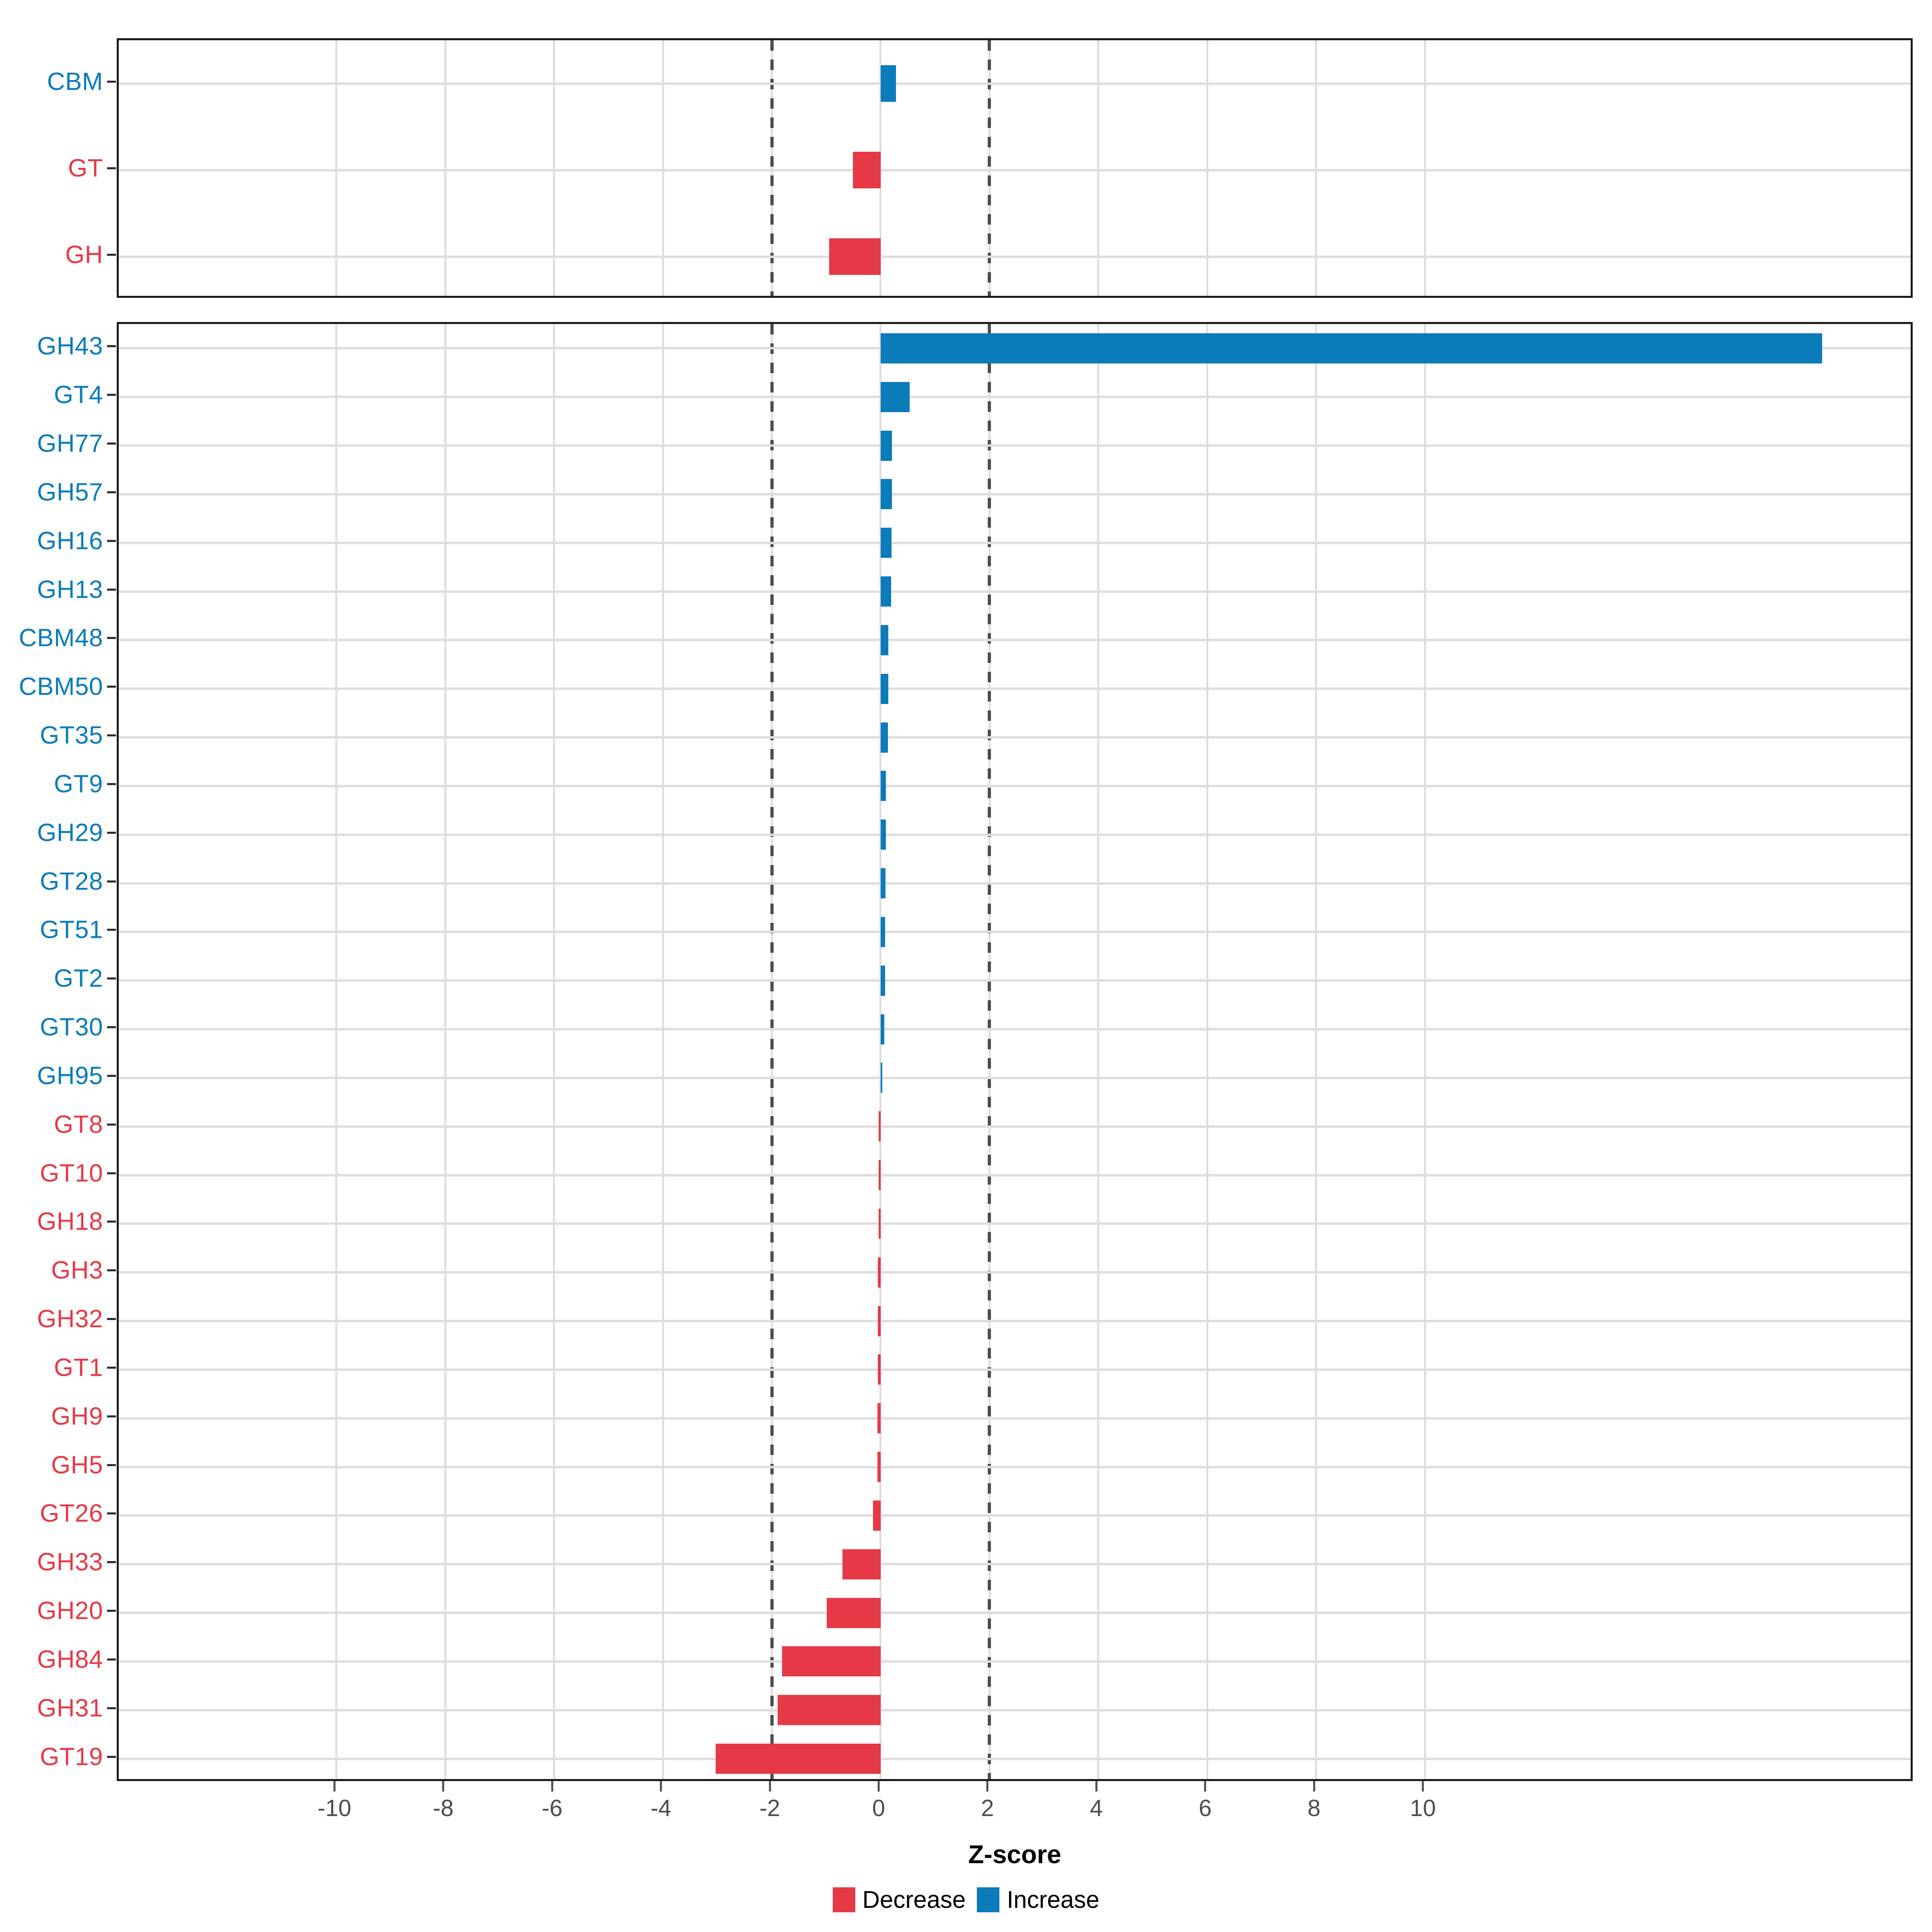  Describe the element at coordinates (987, 1808) in the screenshot. I see `x-axis-tick-label: 2` at that location.